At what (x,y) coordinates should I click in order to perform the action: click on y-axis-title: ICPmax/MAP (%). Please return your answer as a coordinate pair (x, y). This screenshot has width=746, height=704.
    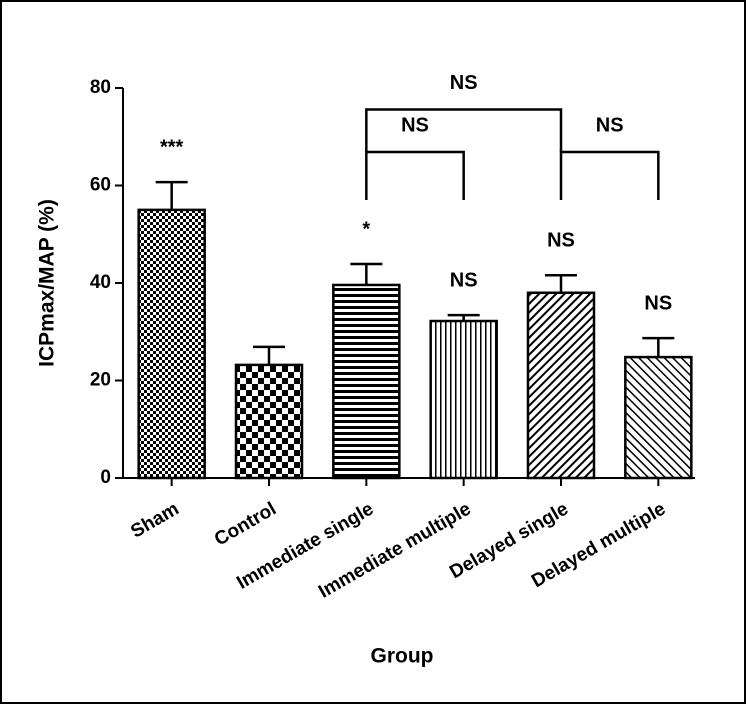
    Looking at the image, I should click on (47, 283).